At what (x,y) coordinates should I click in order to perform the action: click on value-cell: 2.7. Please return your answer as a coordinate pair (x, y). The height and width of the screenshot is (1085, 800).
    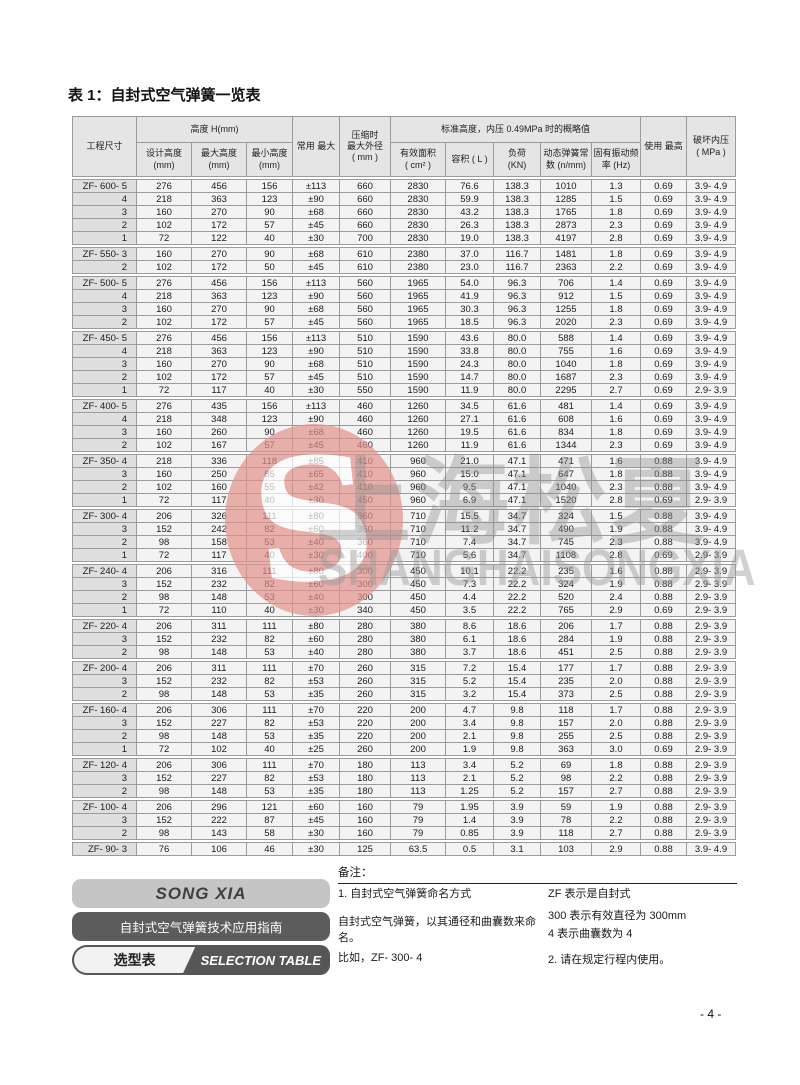
    Looking at the image, I should click on (616, 390).